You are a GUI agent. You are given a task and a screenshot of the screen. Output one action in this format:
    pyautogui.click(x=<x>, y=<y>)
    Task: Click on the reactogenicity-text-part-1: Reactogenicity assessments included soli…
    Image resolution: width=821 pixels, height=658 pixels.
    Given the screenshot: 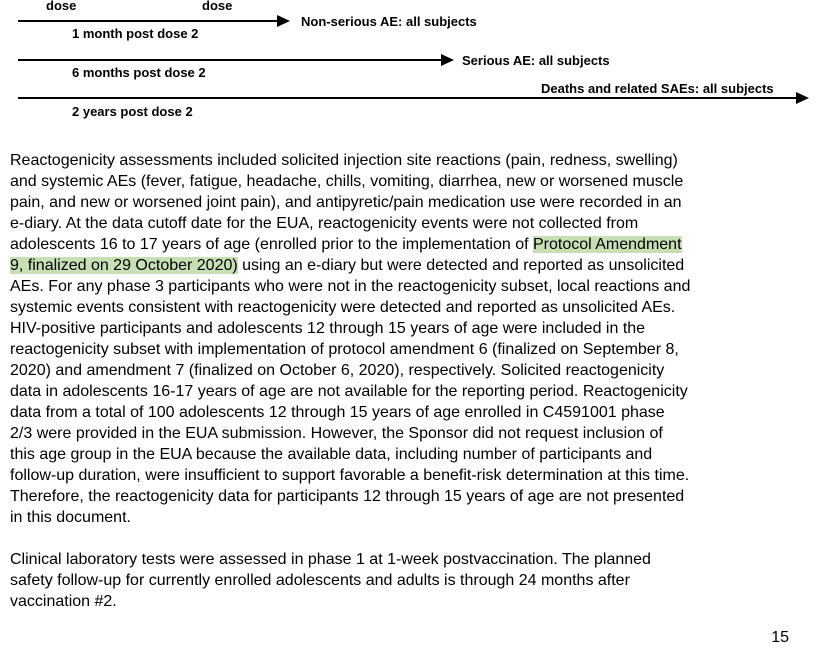 What is the action you would take?
    pyautogui.click(x=347, y=202)
    